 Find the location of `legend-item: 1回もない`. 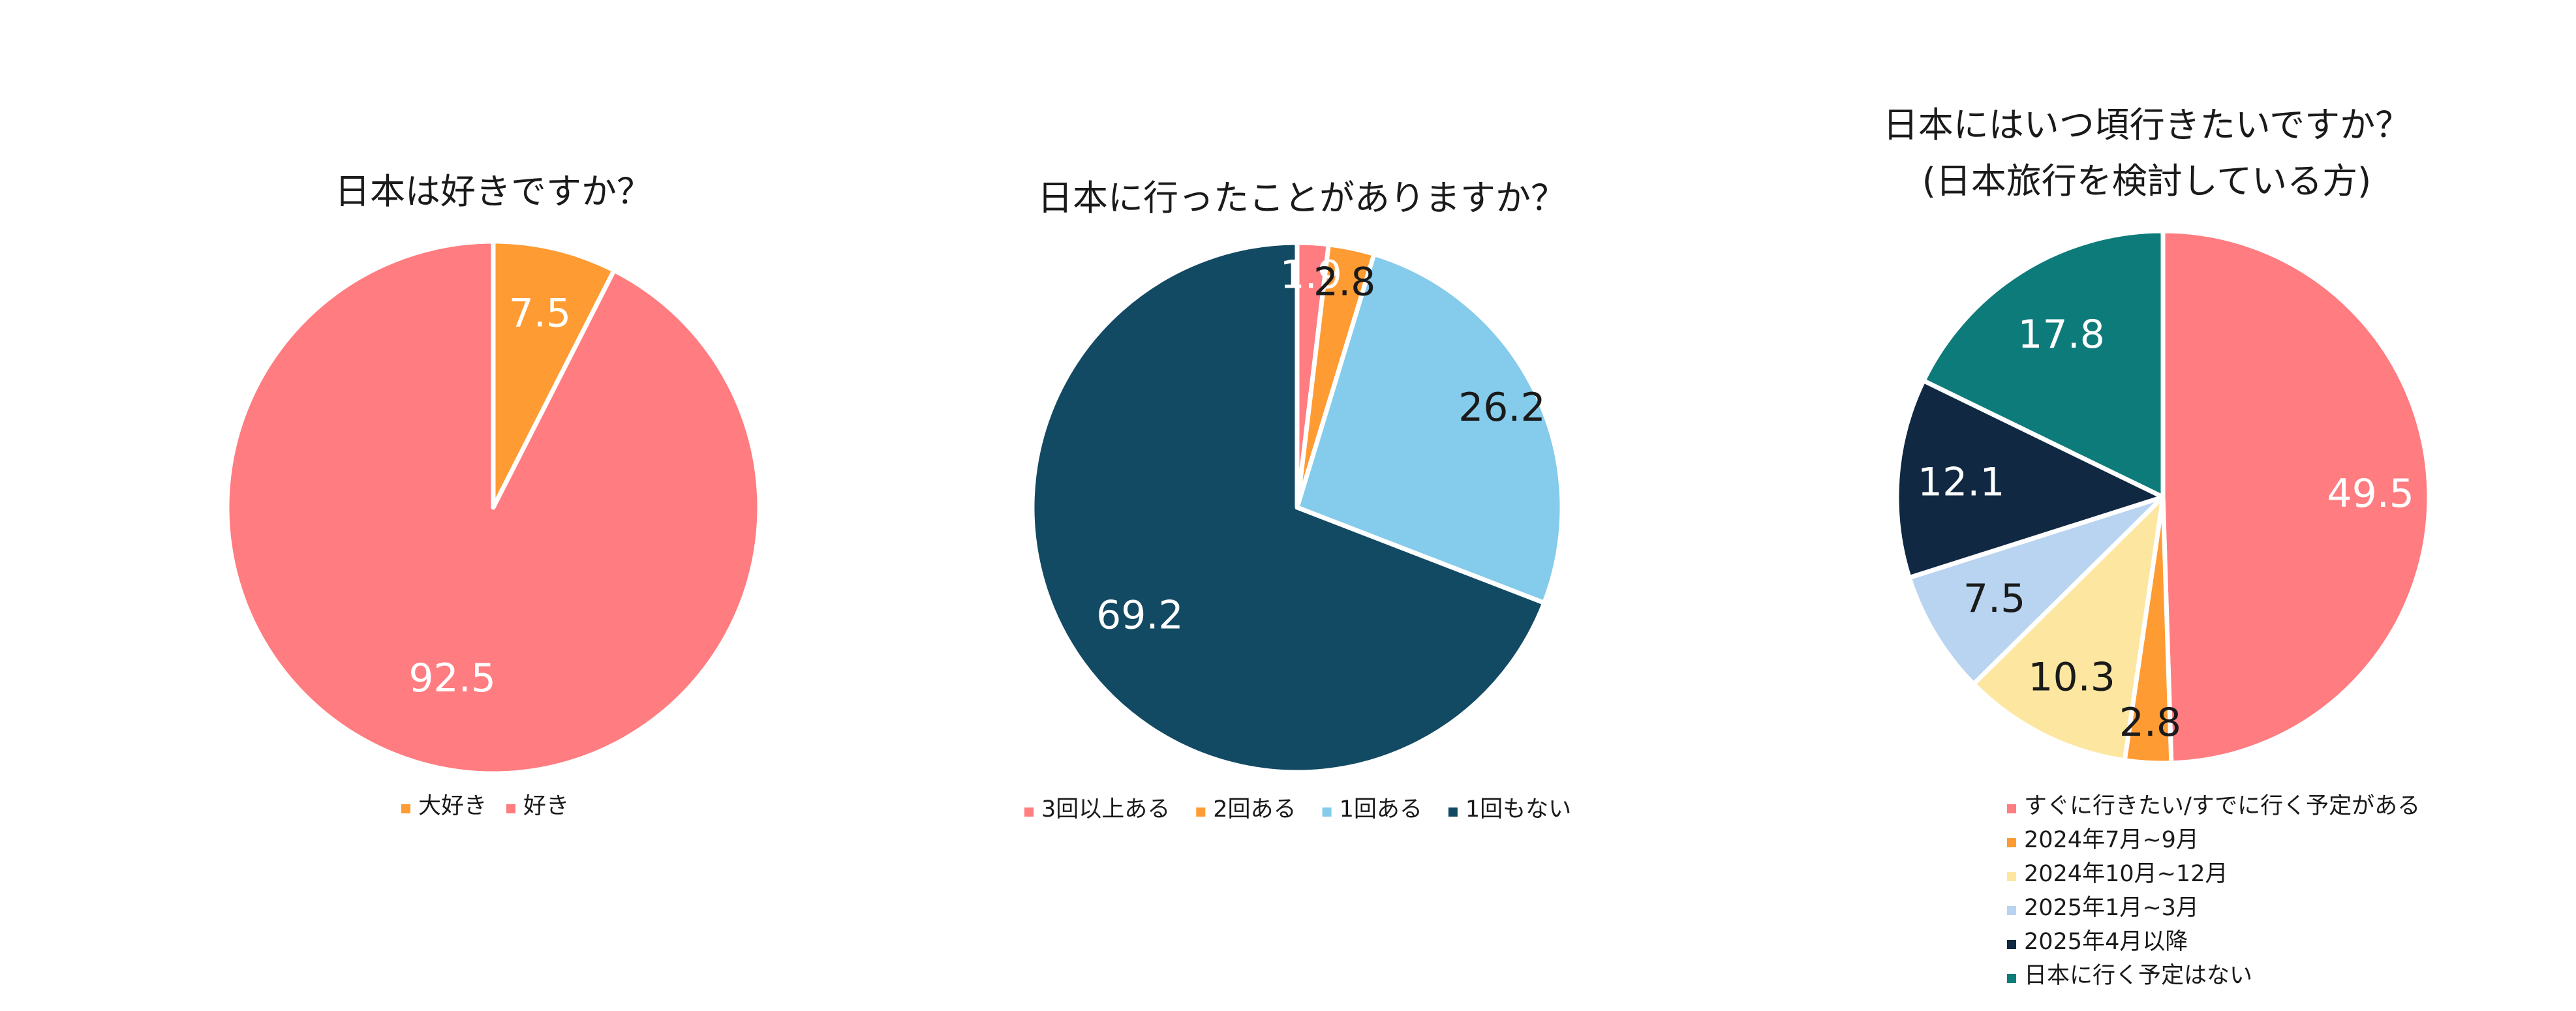

legend-item: 1回もない is located at coordinates (1509, 809).